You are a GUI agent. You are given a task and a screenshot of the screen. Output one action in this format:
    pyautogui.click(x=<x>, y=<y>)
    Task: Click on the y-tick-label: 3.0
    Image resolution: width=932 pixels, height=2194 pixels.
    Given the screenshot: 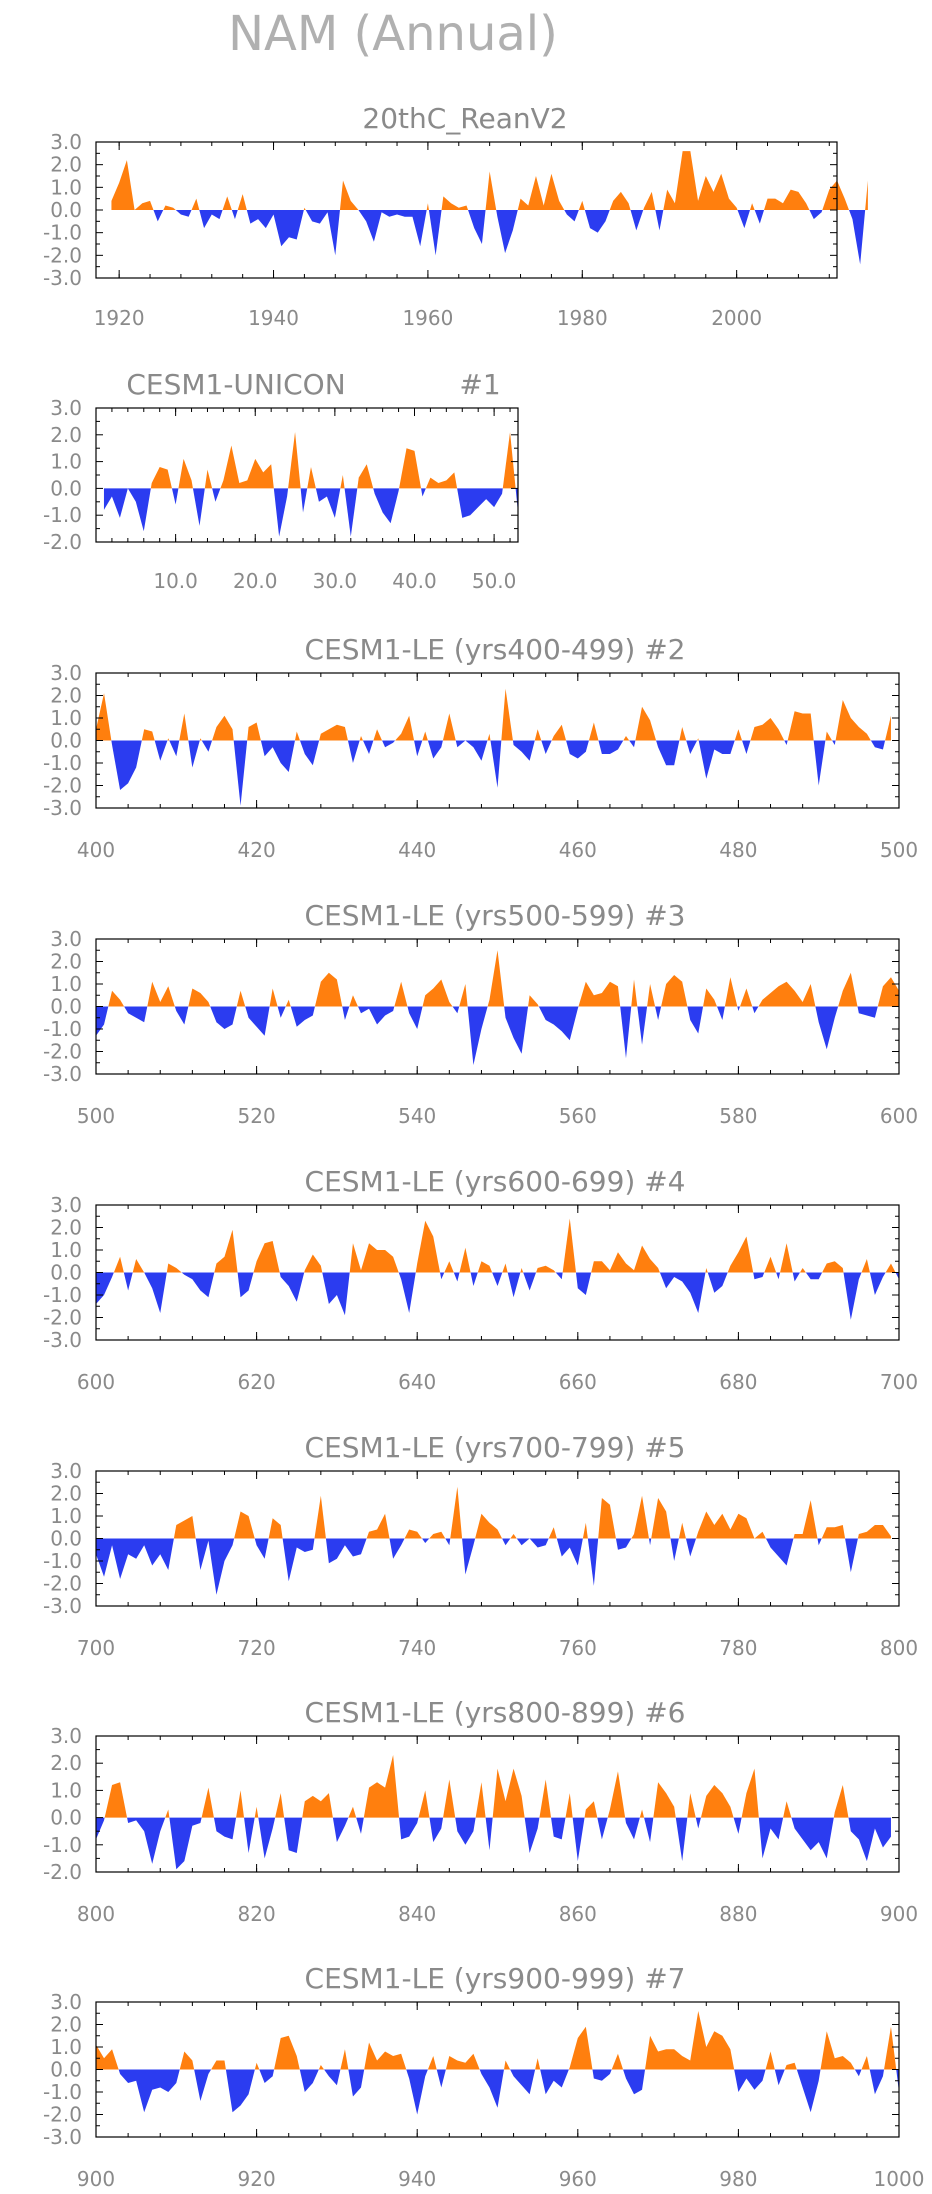 What is the action you would take?
    pyautogui.click(x=66, y=142)
    